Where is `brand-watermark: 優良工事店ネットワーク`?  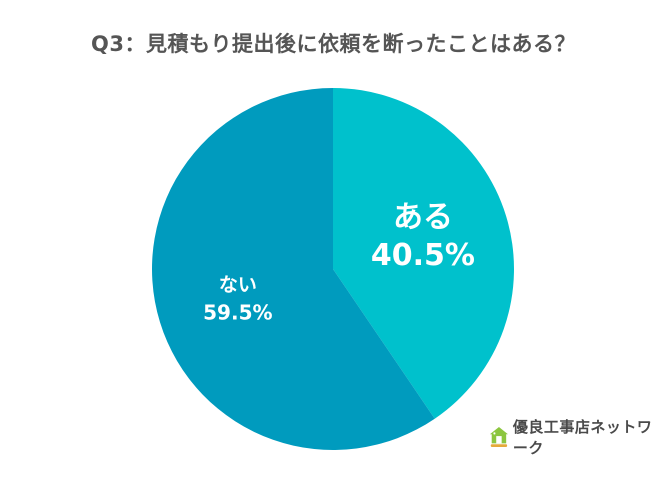
brand-watermark: 優良工事店ネットワーク is located at coordinates (578, 437).